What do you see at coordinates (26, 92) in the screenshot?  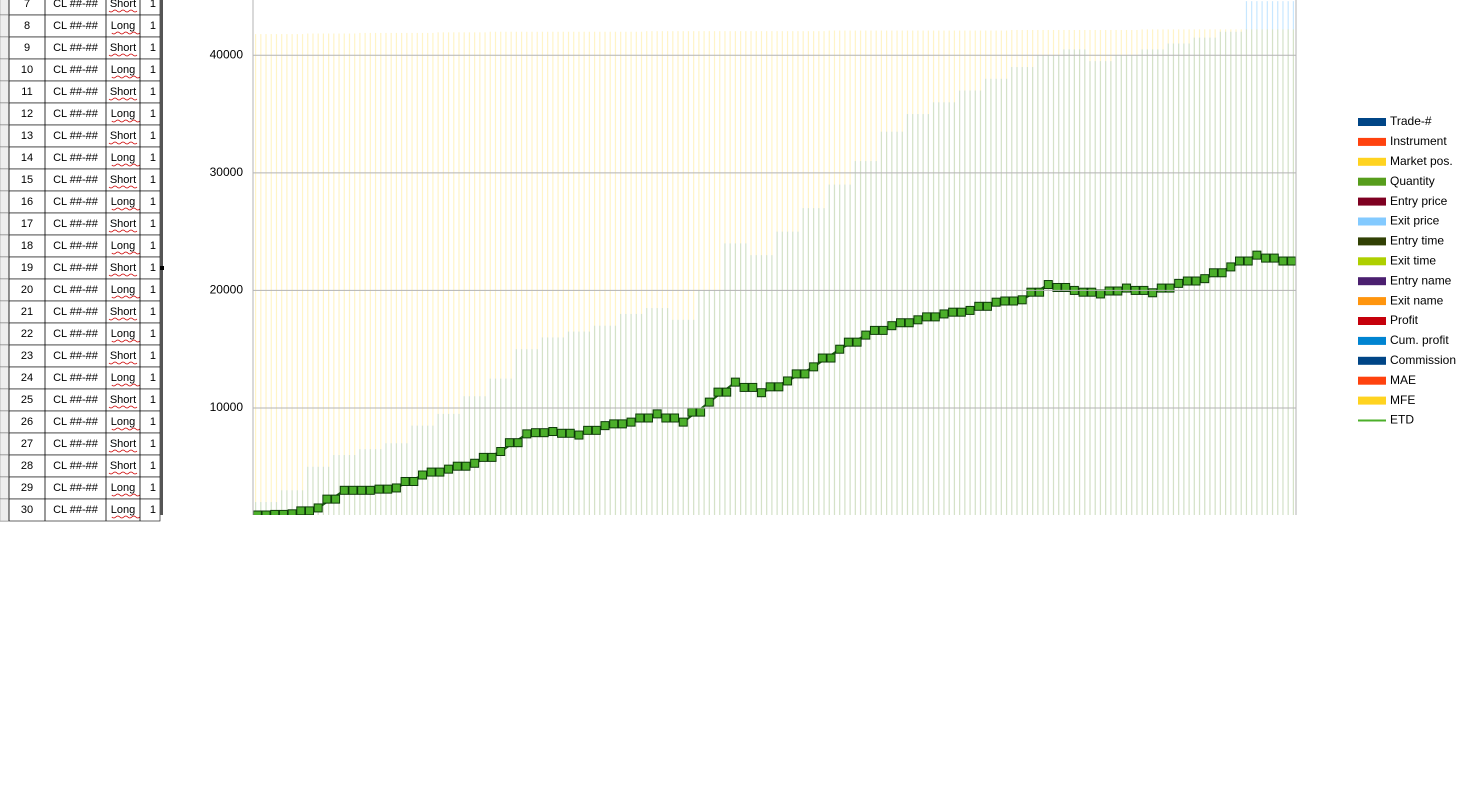 I see `cell-text: 11` at bounding box center [26, 92].